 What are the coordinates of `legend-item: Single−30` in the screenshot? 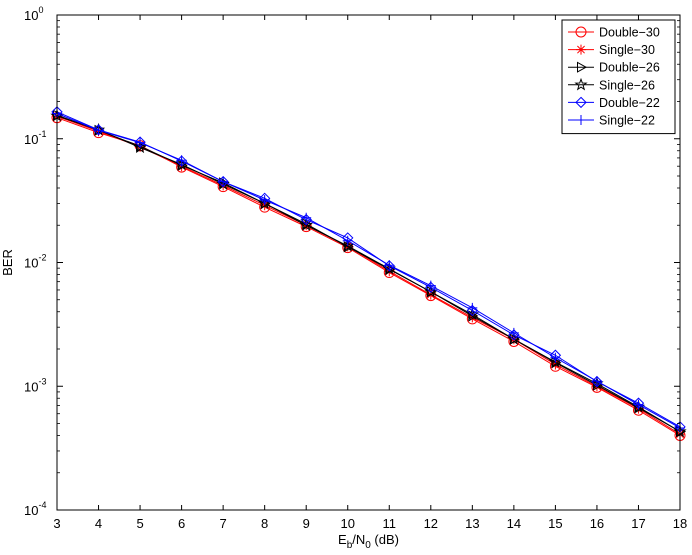 It's located at (611, 50).